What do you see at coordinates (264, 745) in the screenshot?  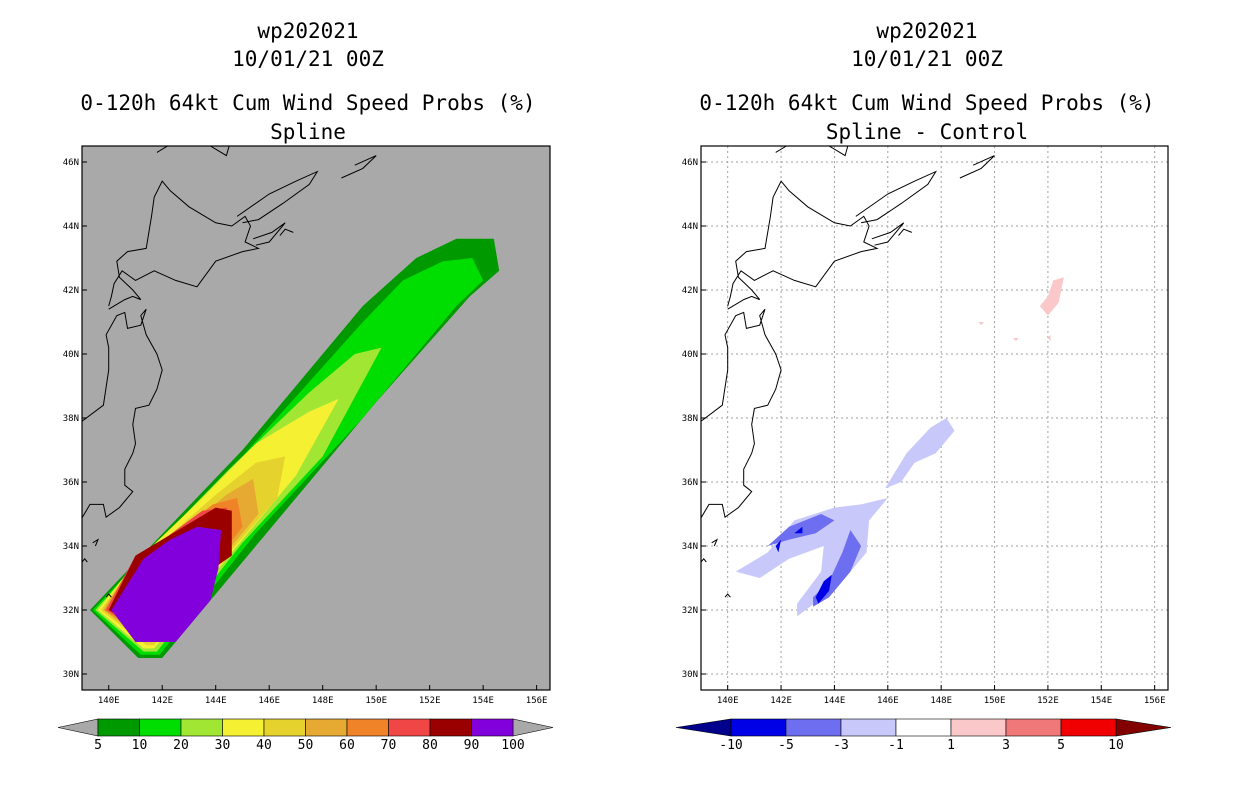 I see `colorbar-label: 40` at bounding box center [264, 745].